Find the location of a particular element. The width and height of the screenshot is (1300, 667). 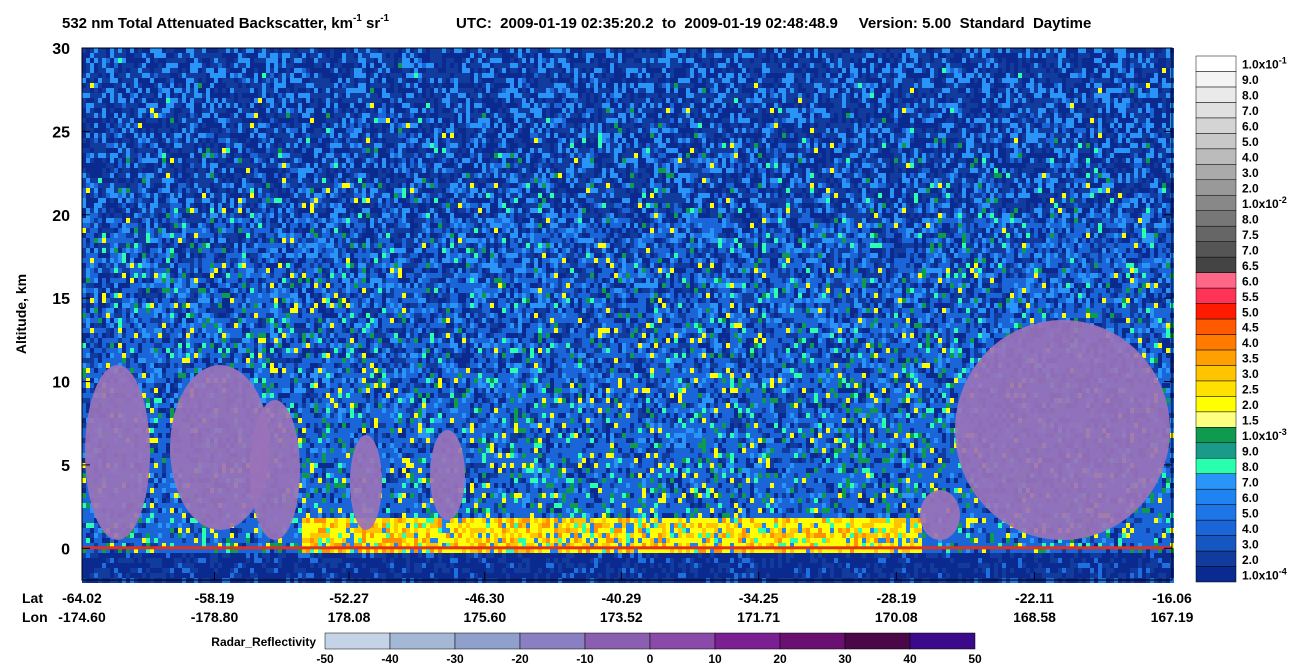

colorbar-label-sup: -4 is located at coordinates (1283, 571).